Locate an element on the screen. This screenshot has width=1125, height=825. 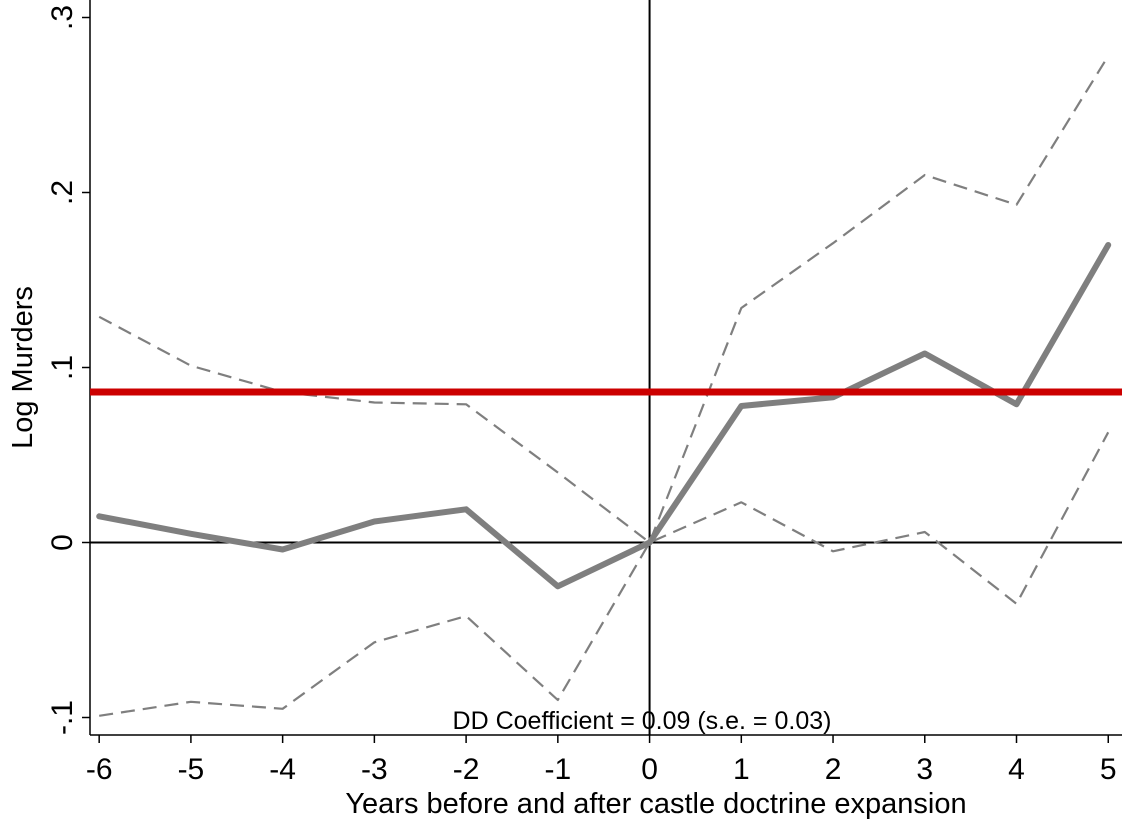
x-tick-label: 4 is located at coordinates (1016, 769).